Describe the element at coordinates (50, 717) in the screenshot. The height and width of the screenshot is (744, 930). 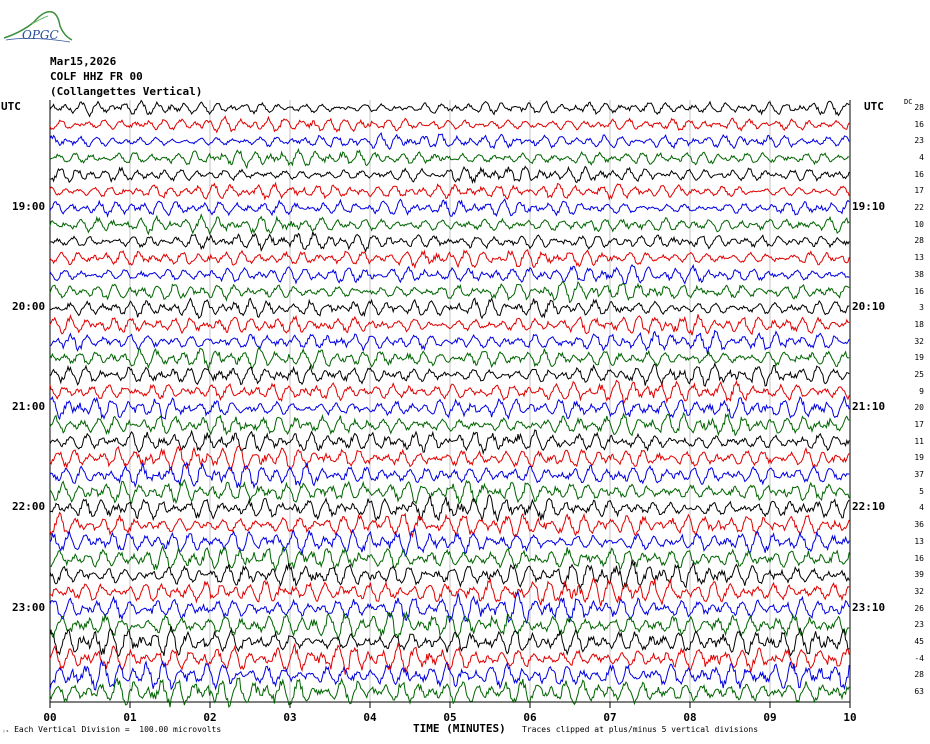
I see `x-tick-label: 00` at that location.